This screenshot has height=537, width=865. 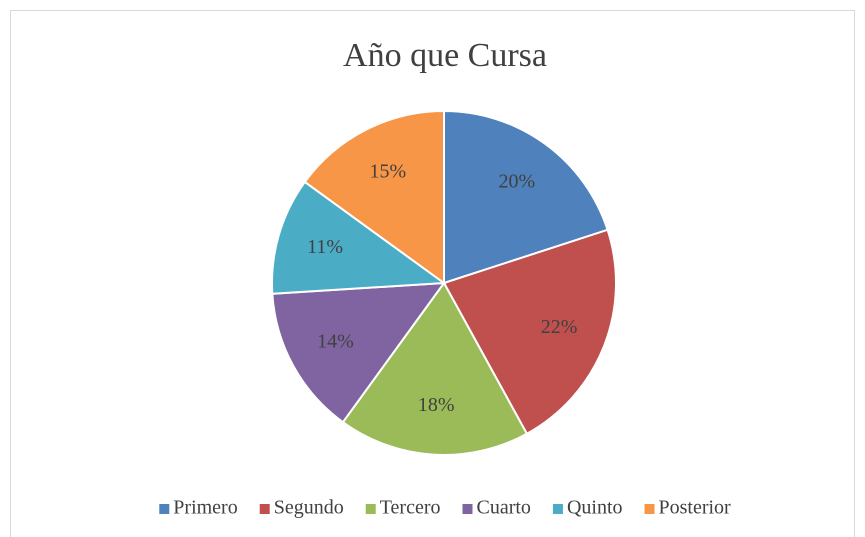 I want to click on data-label: 20%, so click(x=516, y=181).